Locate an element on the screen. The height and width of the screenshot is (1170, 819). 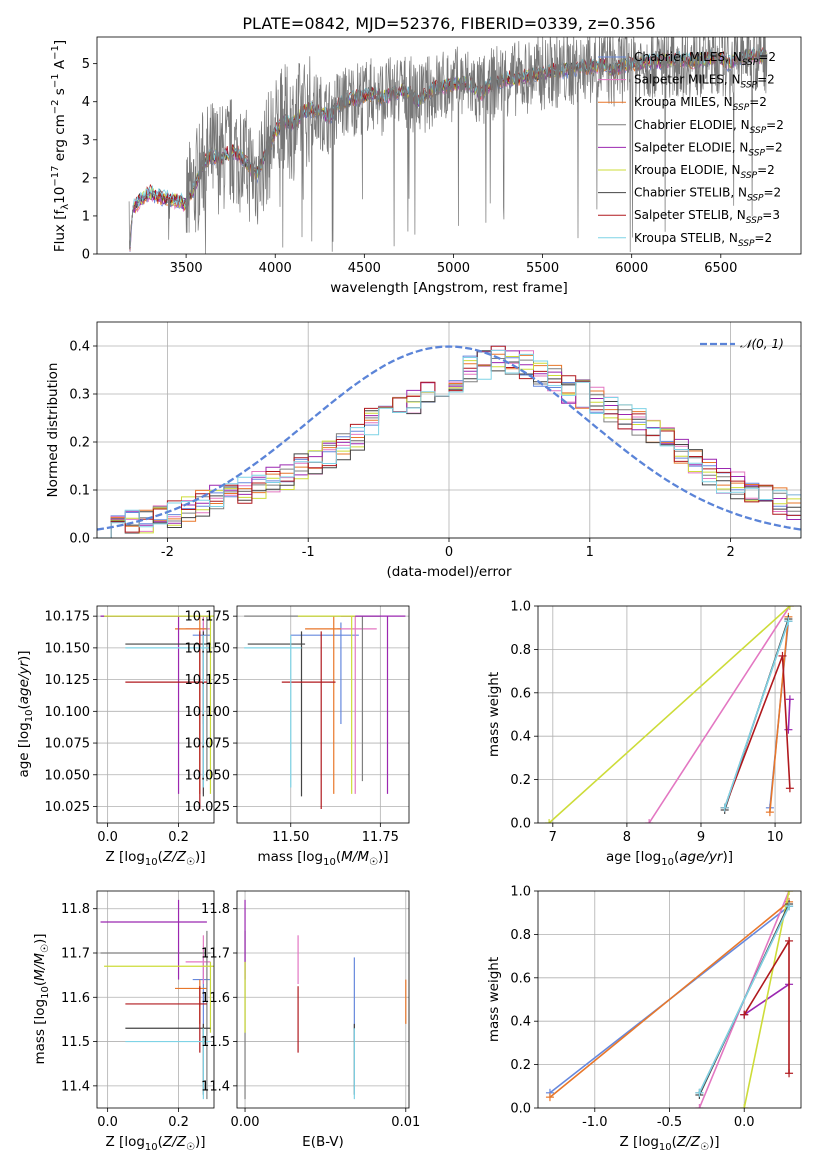
label-part: =3 is located at coordinates (771, 215).